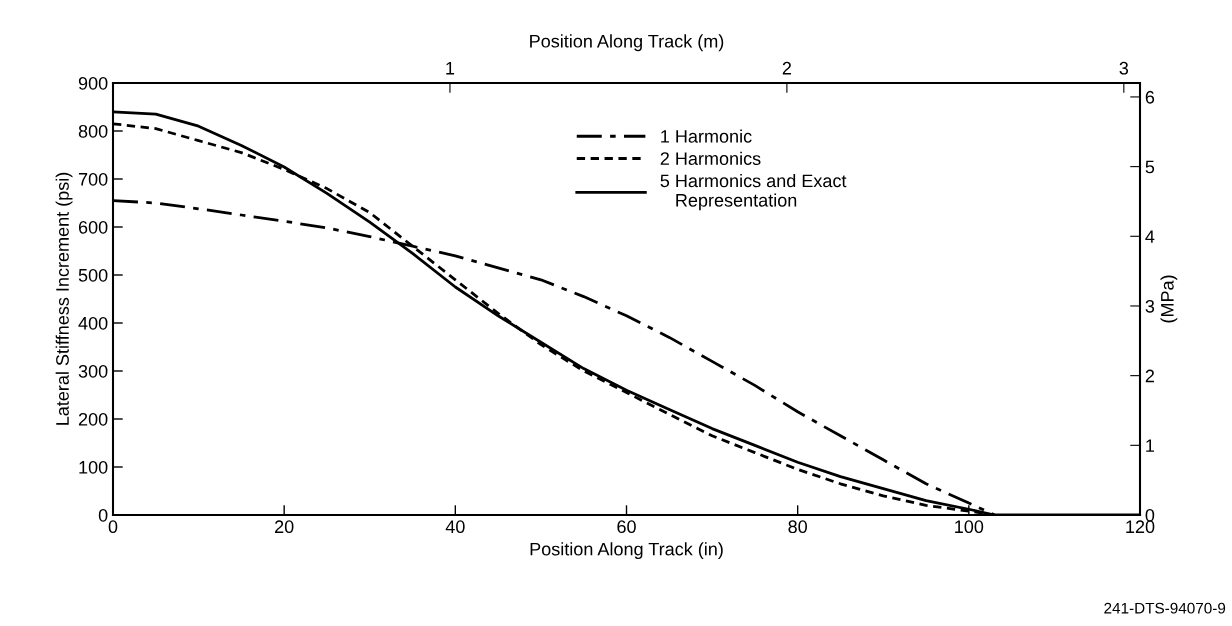  Describe the element at coordinates (93, 83) in the screenshot. I see `y-tick-label: 900` at that location.